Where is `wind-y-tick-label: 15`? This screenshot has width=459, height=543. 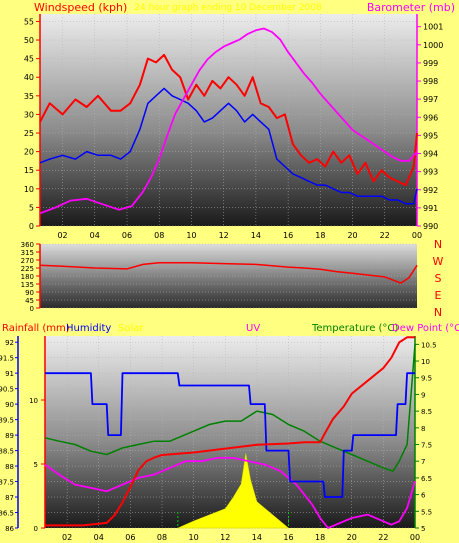 wind-y-tick-label: 15 is located at coordinates (29, 170).